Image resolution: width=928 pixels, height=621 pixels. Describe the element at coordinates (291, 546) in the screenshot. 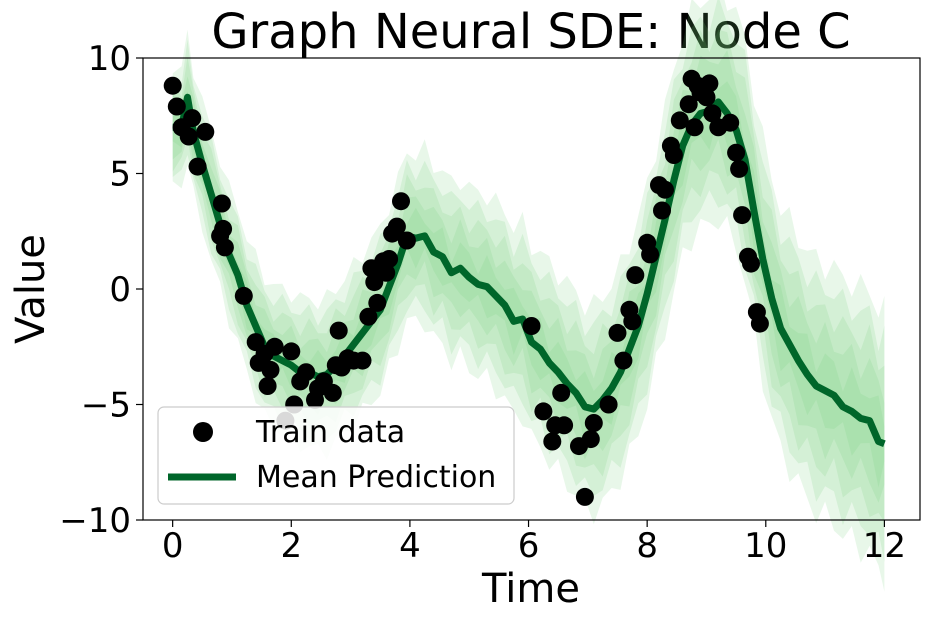

I see `x-tick-label: 2` at that location.